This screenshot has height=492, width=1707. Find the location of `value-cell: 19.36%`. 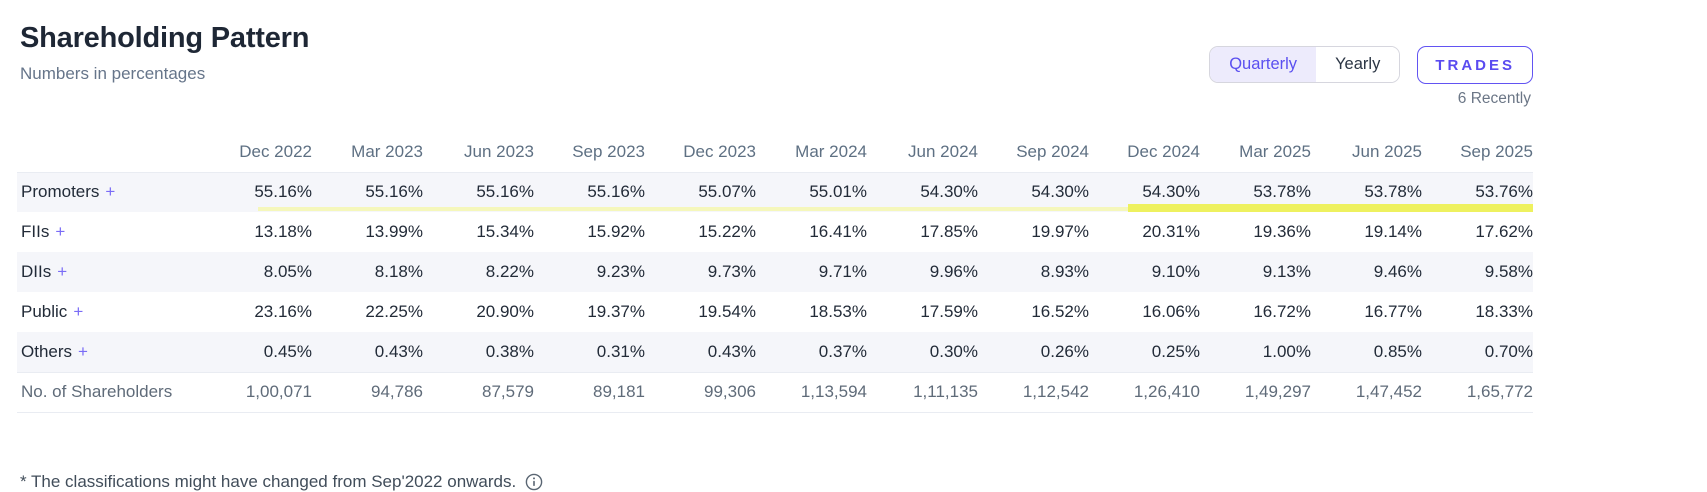

value-cell: 19.36% is located at coordinates (1282, 231).